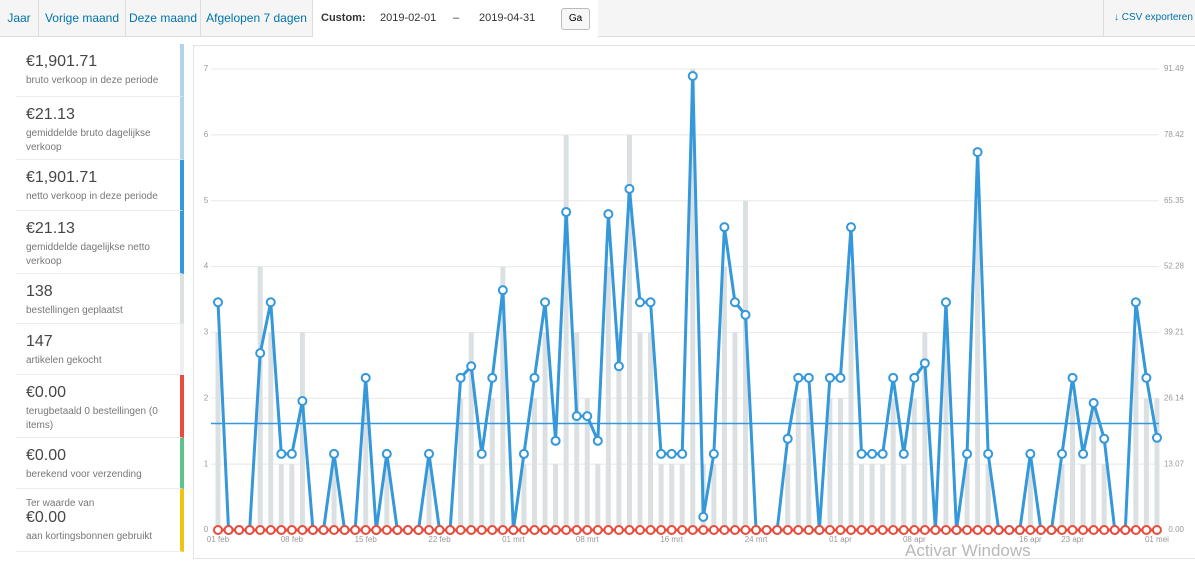 The image size is (1195, 571). I want to click on x-tick-label: 15 feb, so click(366, 539).